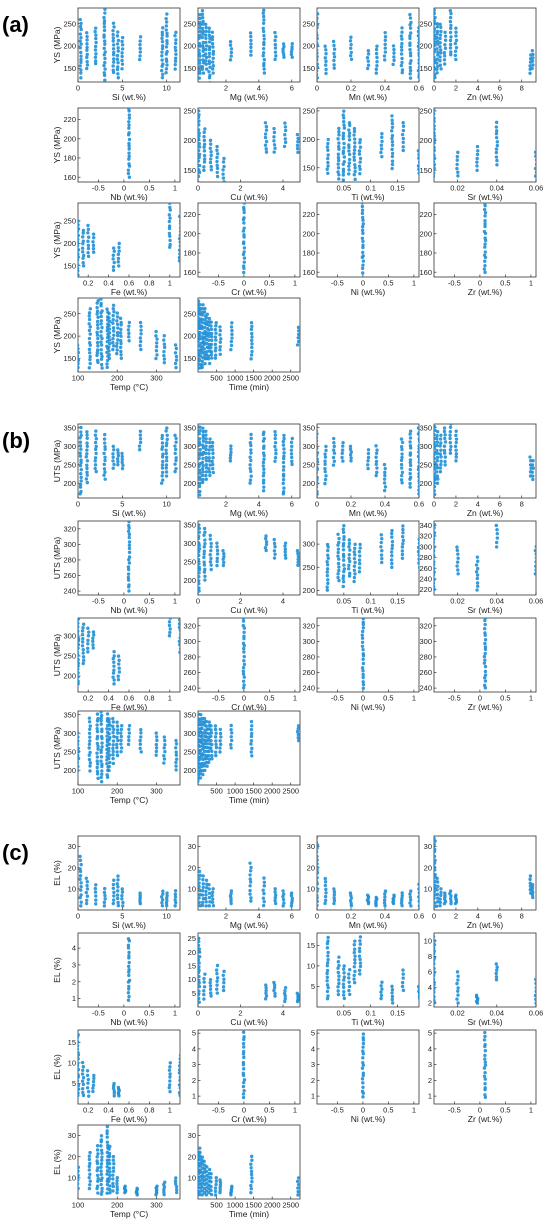  What do you see at coordinates (485, 925) in the screenshot?
I see `x-axis-label: Zn (wt.%)` at bounding box center [485, 925].